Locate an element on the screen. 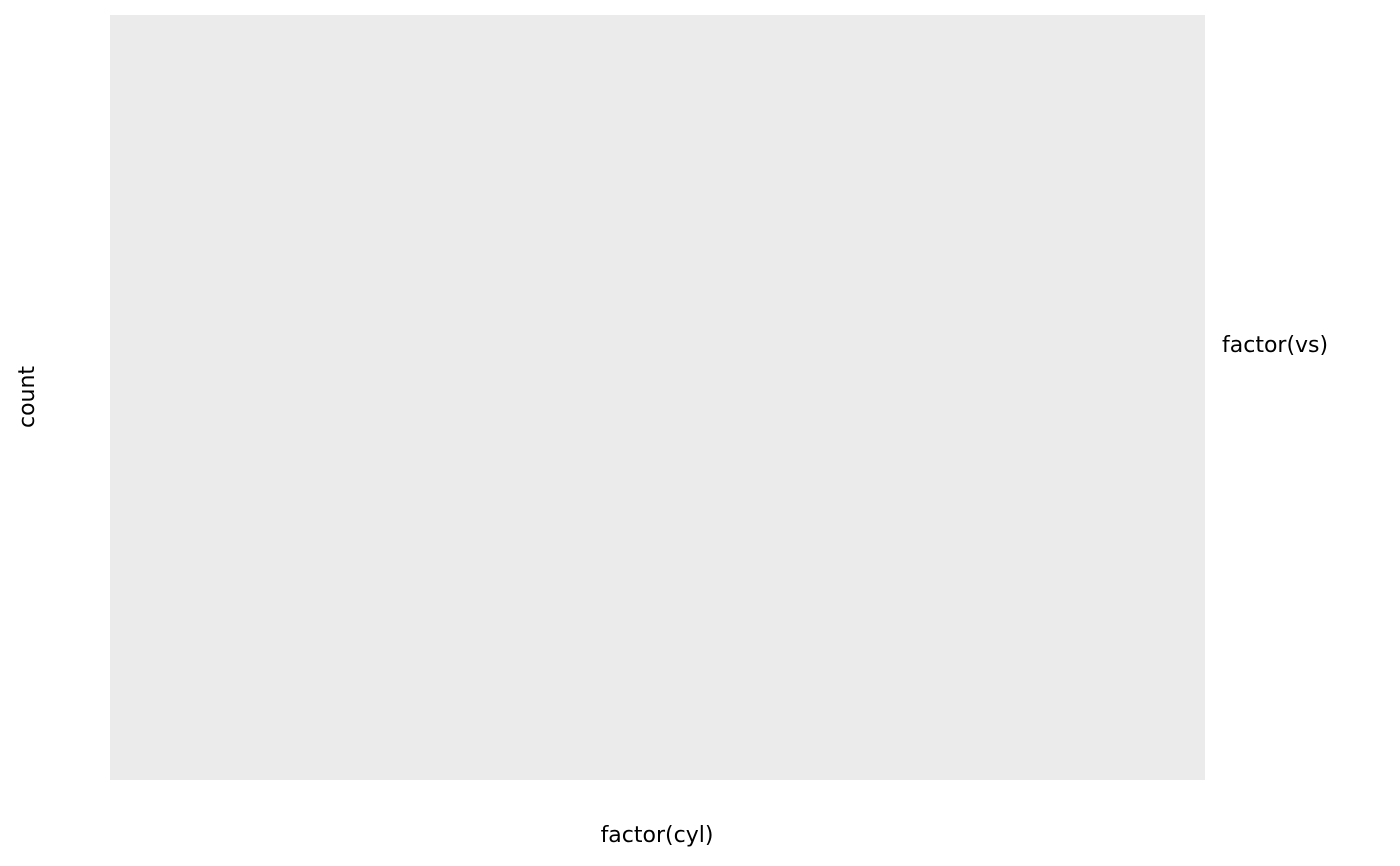 This screenshot has width=1400, height=866. y-axis-title: count is located at coordinates (27, 397).